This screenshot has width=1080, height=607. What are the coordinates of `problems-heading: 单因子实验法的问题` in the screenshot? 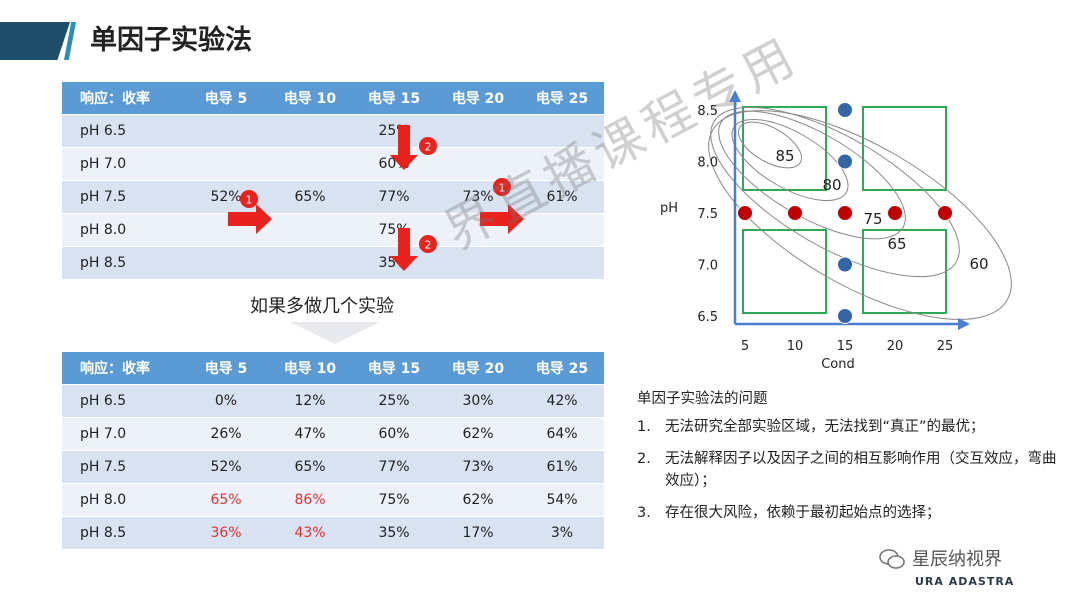 It's located at (702, 399).